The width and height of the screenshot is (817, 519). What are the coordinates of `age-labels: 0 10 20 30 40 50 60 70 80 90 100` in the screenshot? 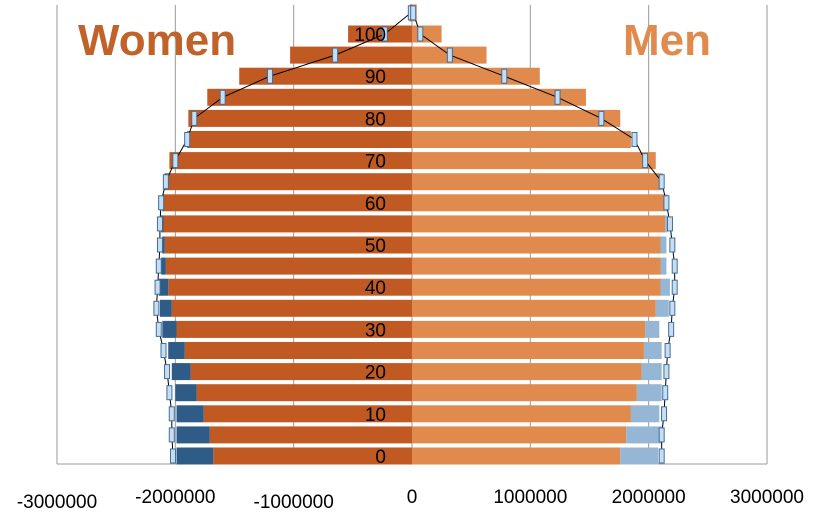 It's located at (370, 246).